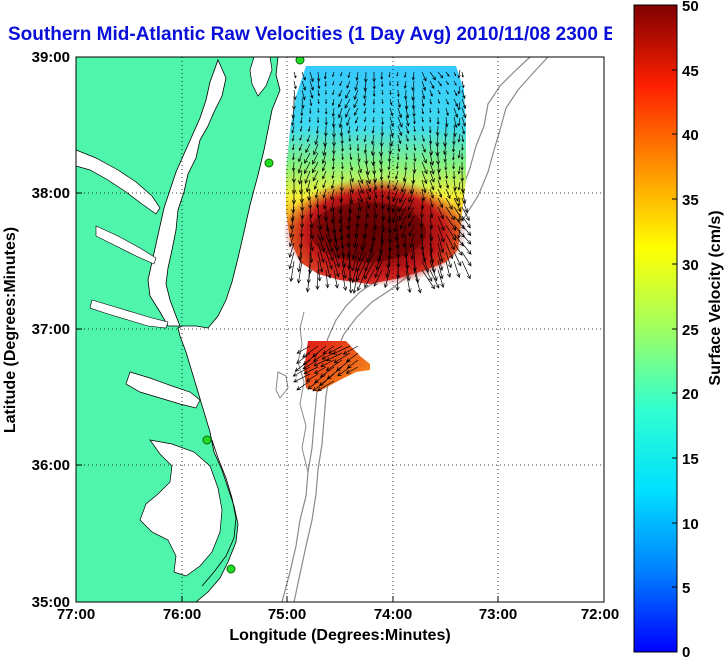  I want to click on colorbar-tick-label: 50, so click(690, 7).